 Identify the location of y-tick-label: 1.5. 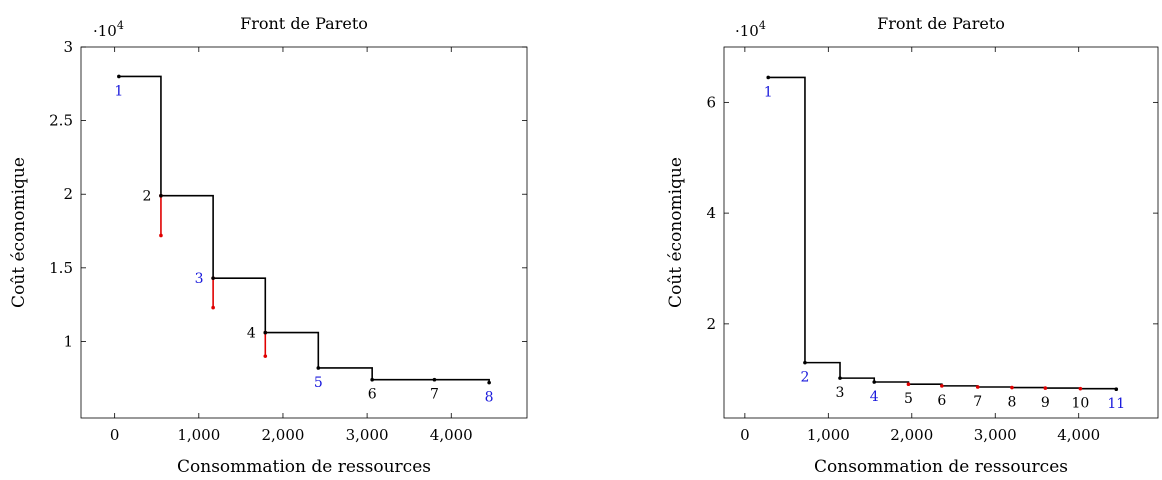
(61, 268).